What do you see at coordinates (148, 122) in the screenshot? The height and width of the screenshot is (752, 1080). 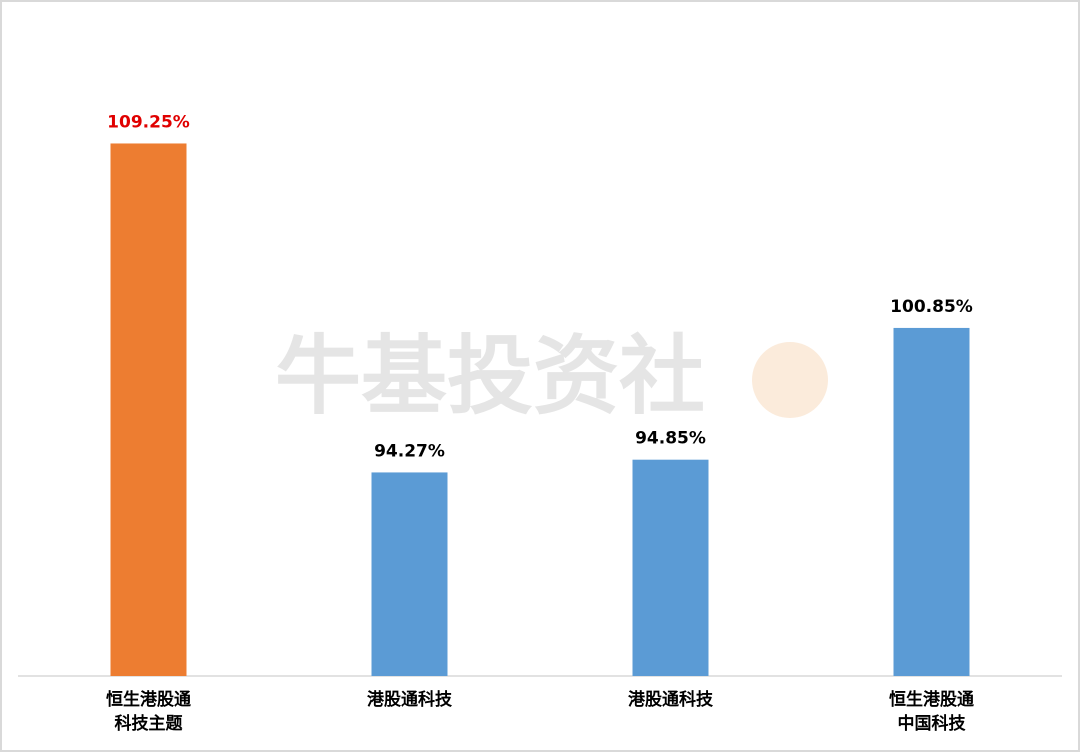 I see `value-label: 109.25%` at bounding box center [148, 122].